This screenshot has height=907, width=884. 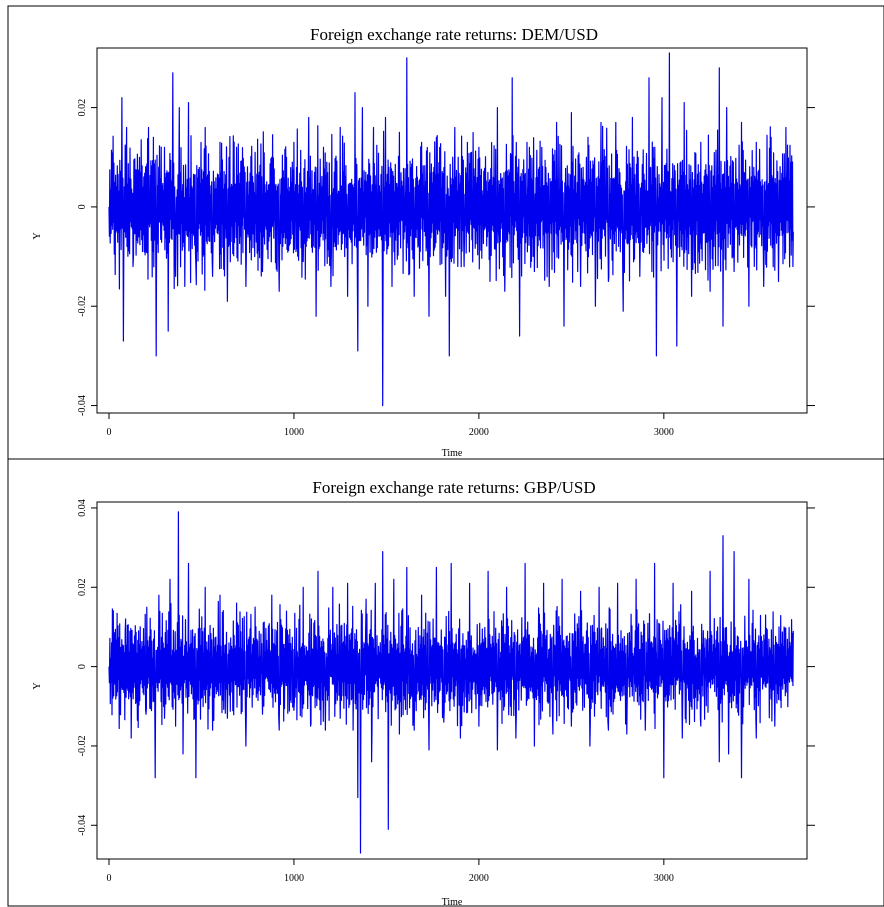 I want to click on chart-title: Foreign exchange rate returns: GBP/USD, so click(x=453, y=487).